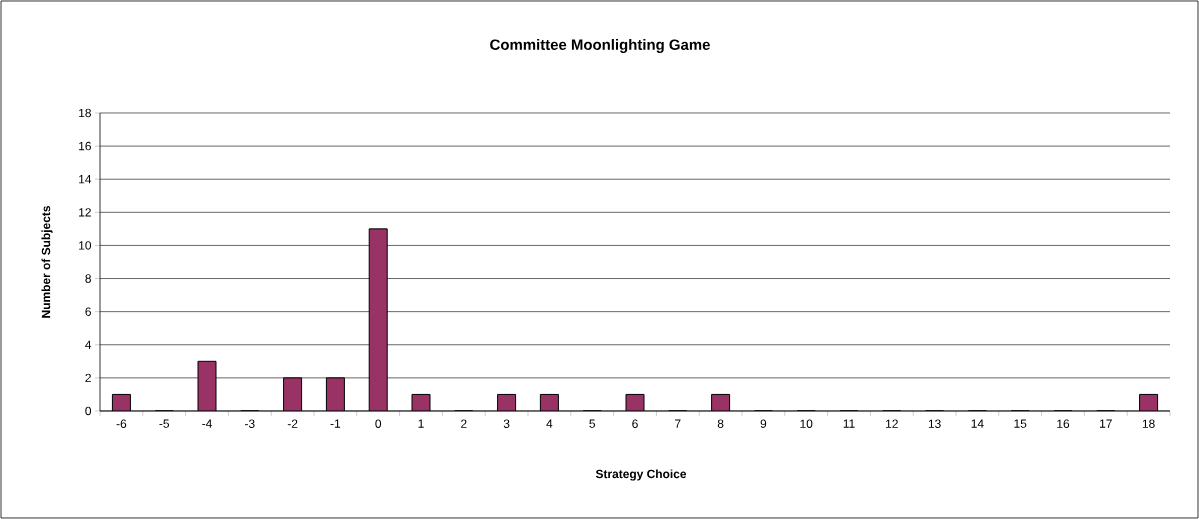 The height and width of the screenshot is (519, 1199). Describe the element at coordinates (378, 319) in the screenshot. I see `bar` at that location.